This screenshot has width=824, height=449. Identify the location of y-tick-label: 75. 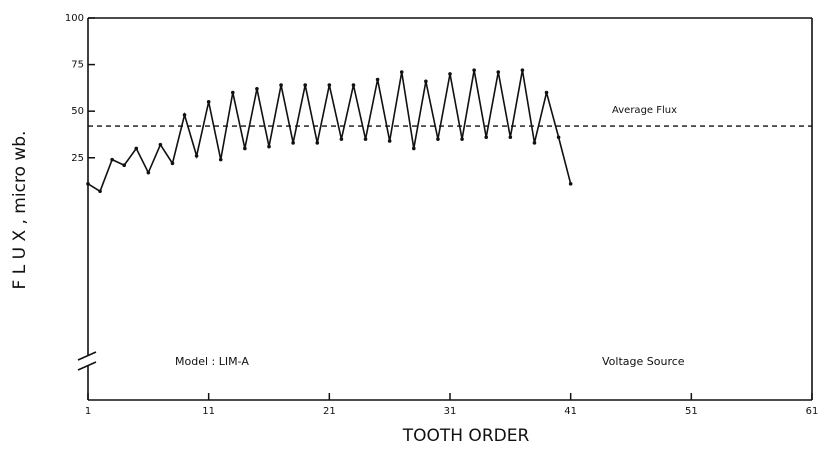
(77, 65).